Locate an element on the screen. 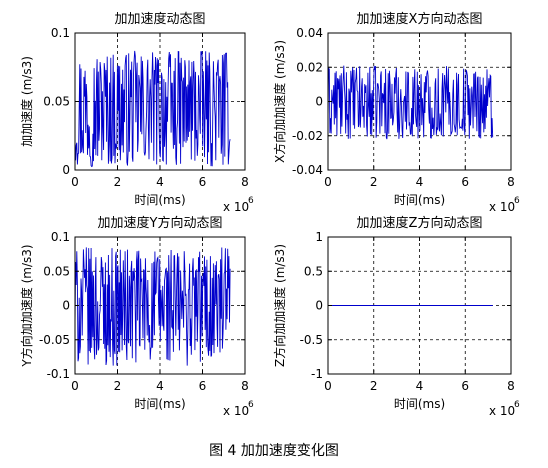 The image size is (548, 468). y-axis-label: Y方向加加速度 (m/s3) is located at coordinates (26, 305).